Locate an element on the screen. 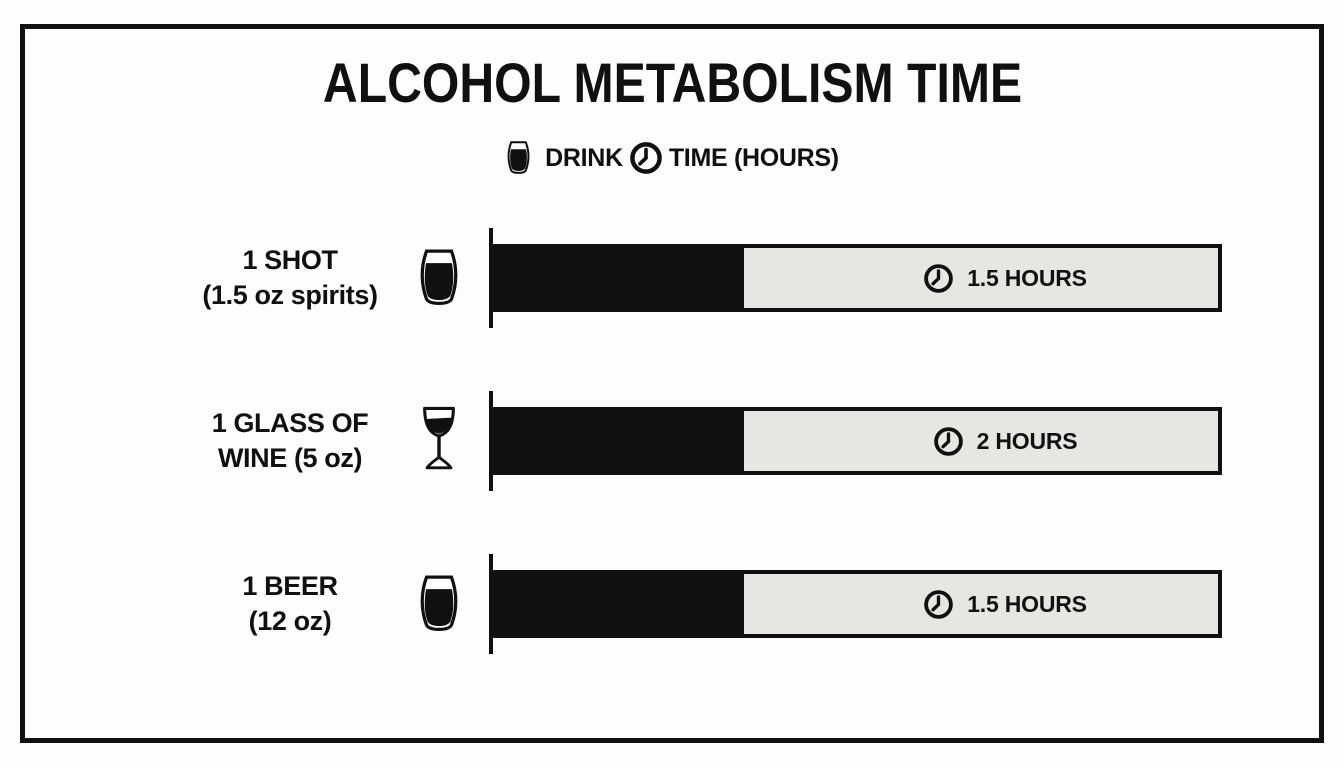 The width and height of the screenshot is (1344, 768). page-title-wrap: ALCOHOL METABOLISM TIME is located at coordinates (672, 82).